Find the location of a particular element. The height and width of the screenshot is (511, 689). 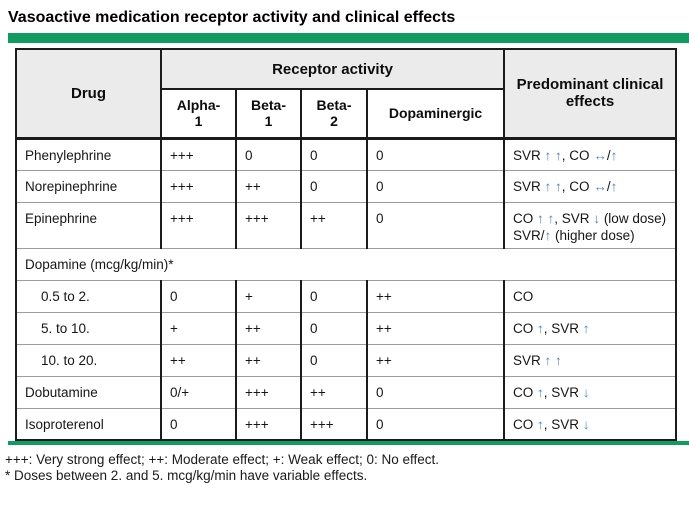

table-row: 10. to 20. ++ ++ 0 ++ SVR ↑ ↑ is located at coordinates (346, 359).